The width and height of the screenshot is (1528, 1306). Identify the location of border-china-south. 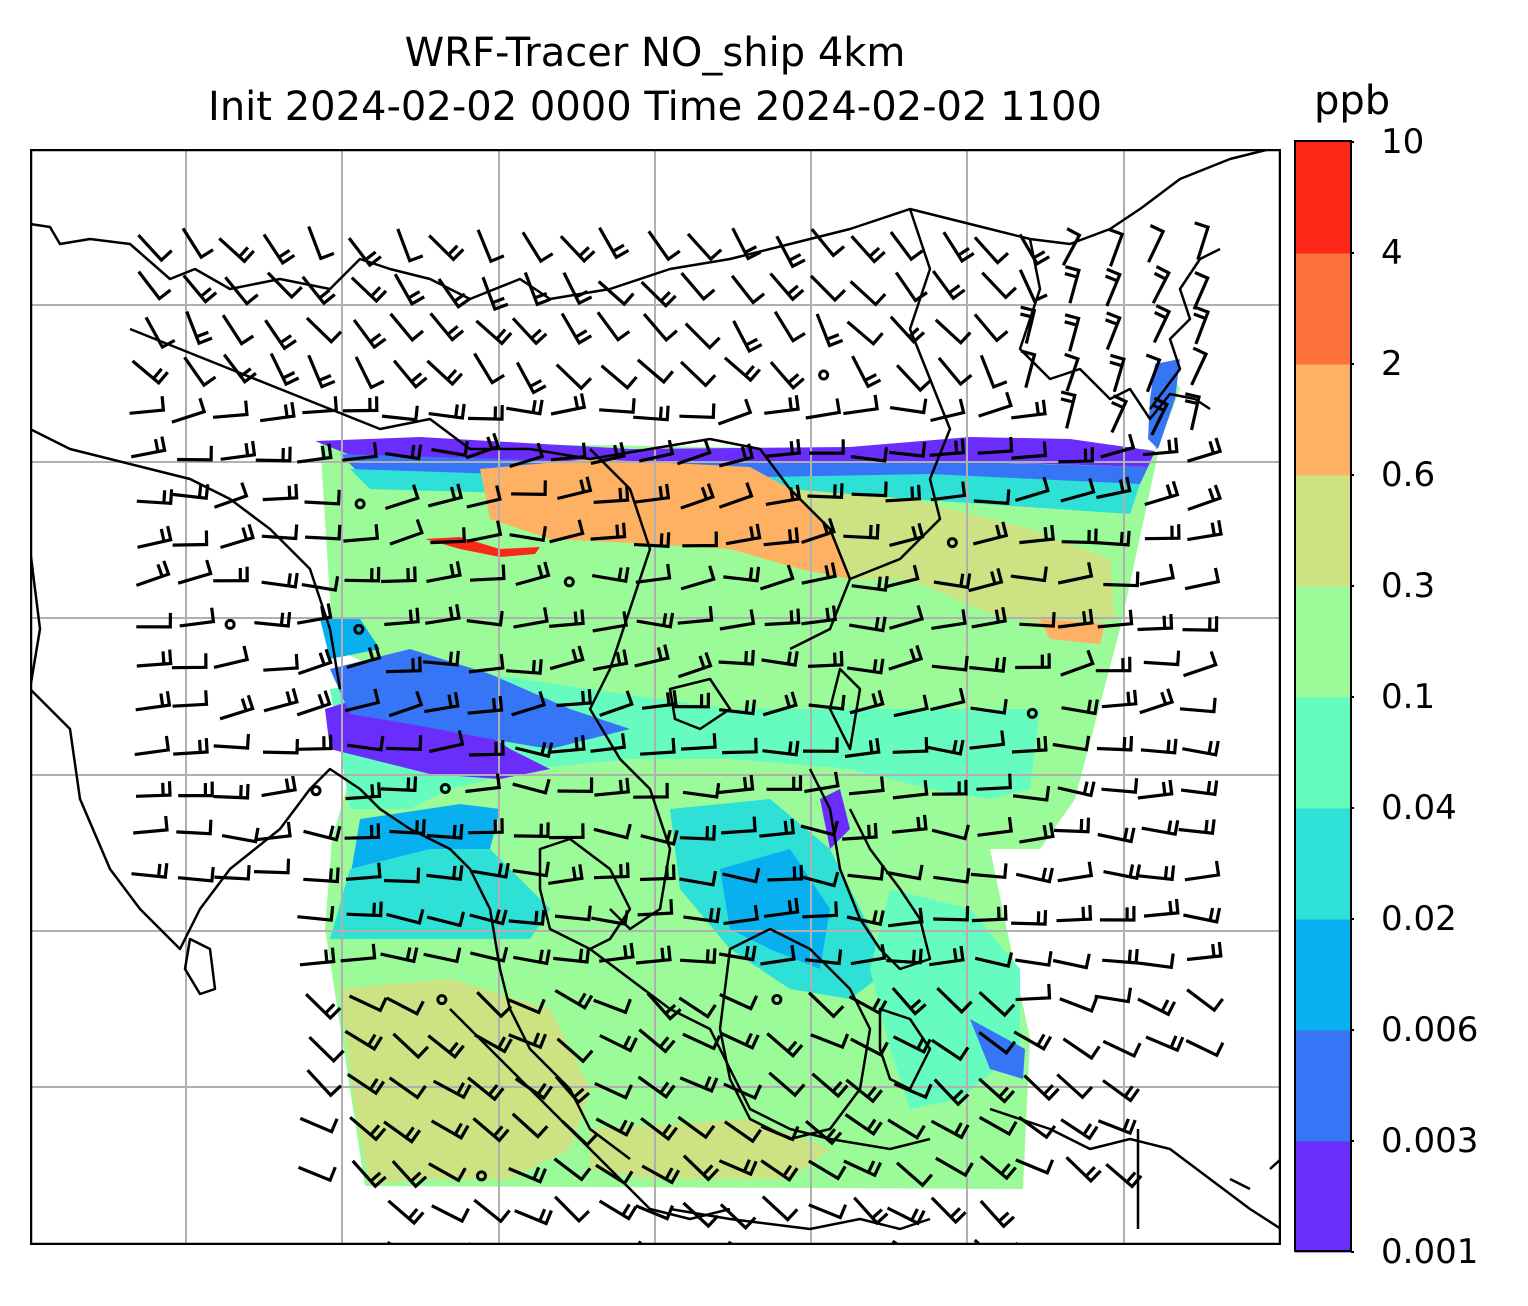
(490, 453).